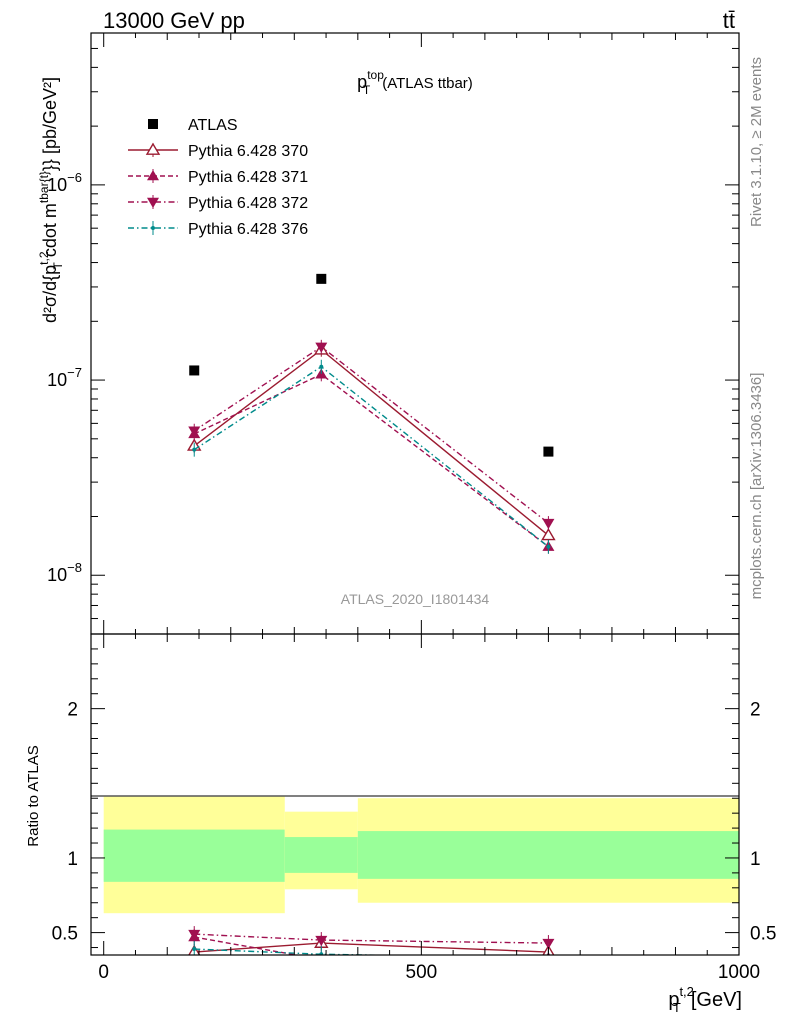  What do you see at coordinates (103, 972) in the screenshot?
I see `x-tick-label: 0` at bounding box center [103, 972].